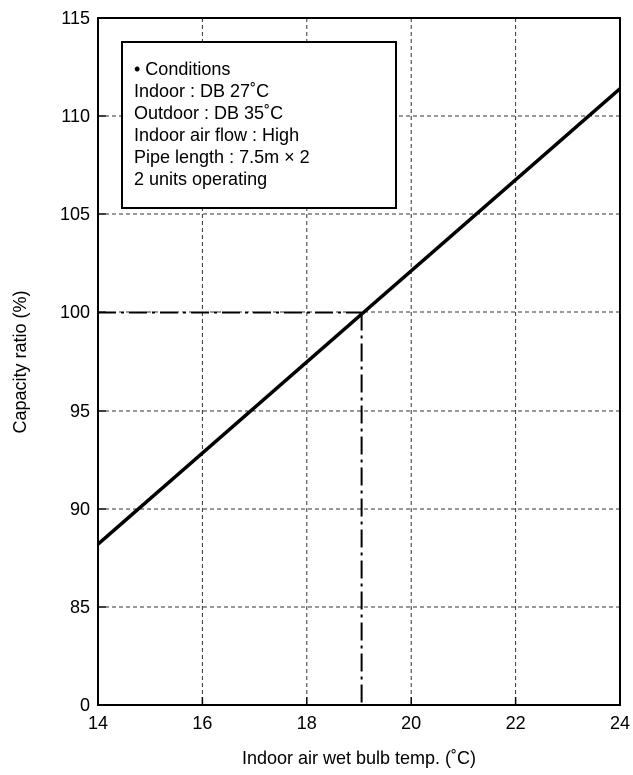  I want to click on y-tick-label-95: 95, so click(80, 411).